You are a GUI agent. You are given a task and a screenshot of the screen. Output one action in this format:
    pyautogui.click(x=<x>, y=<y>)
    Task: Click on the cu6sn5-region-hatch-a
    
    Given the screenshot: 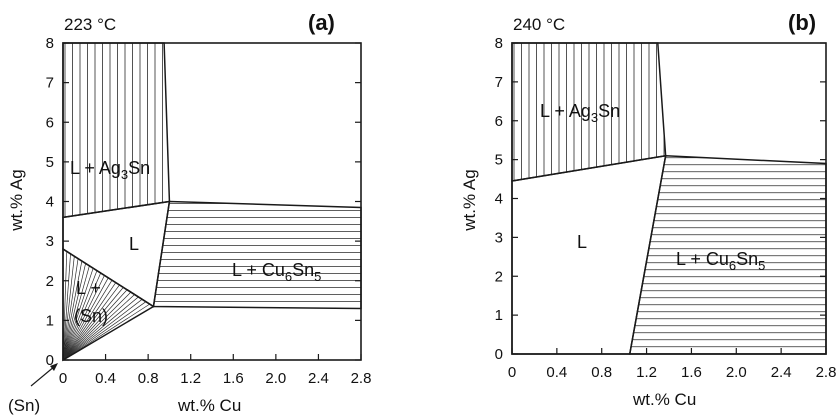 What is the action you would take?
    pyautogui.click(x=257, y=252)
    